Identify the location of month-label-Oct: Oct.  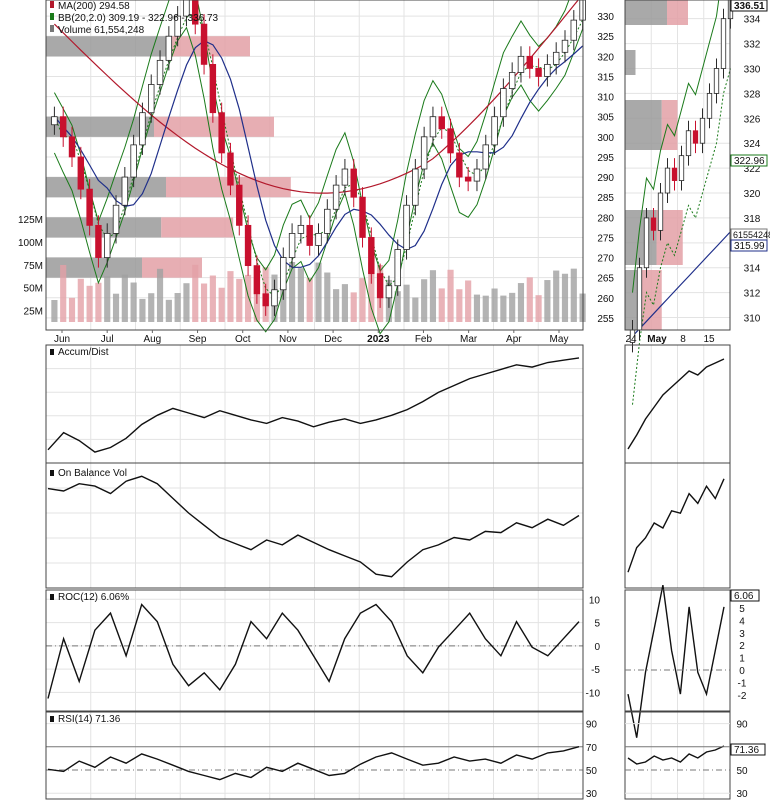
(243, 339).